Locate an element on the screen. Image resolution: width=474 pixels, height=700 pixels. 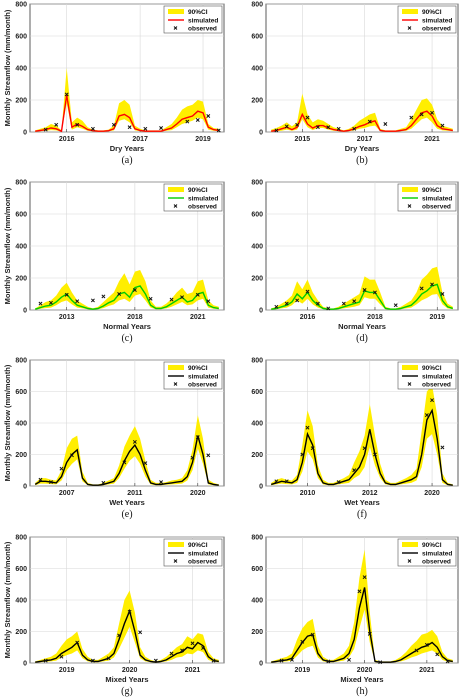
x-axis-label: Mixed Years is located at coordinates (361, 679).